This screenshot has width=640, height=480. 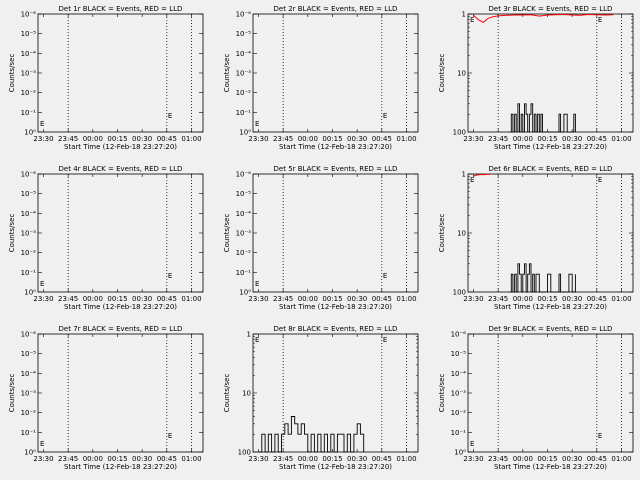 I want to click on y-tick-label: 10, so click(x=246, y=394).